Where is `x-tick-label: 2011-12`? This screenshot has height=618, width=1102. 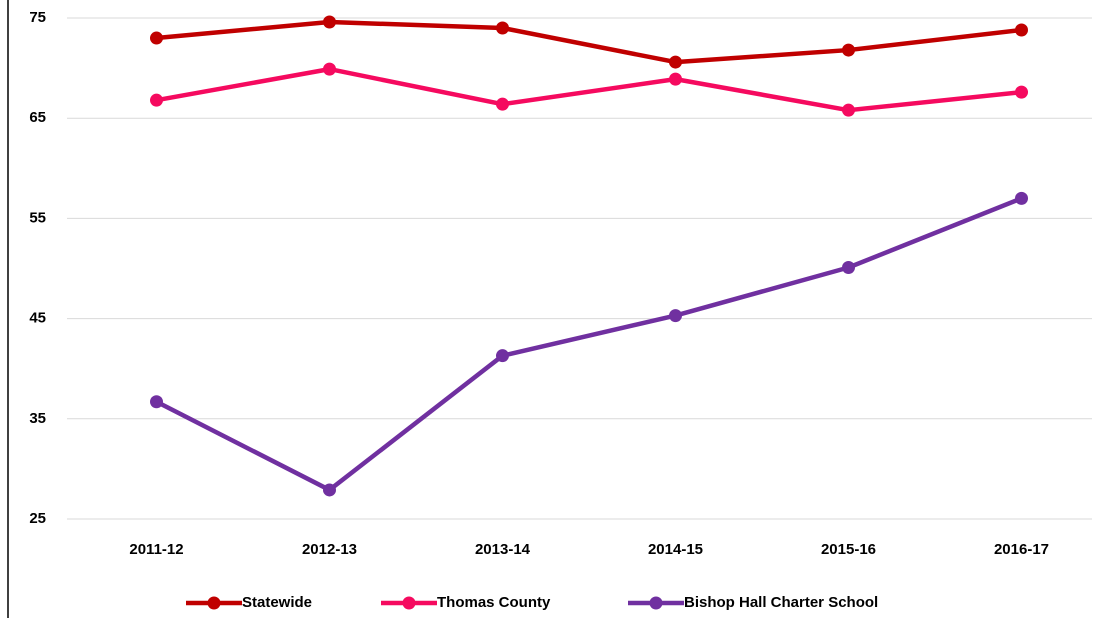
x-tick-label: 2011-12 is located at coordinates (156, 549).